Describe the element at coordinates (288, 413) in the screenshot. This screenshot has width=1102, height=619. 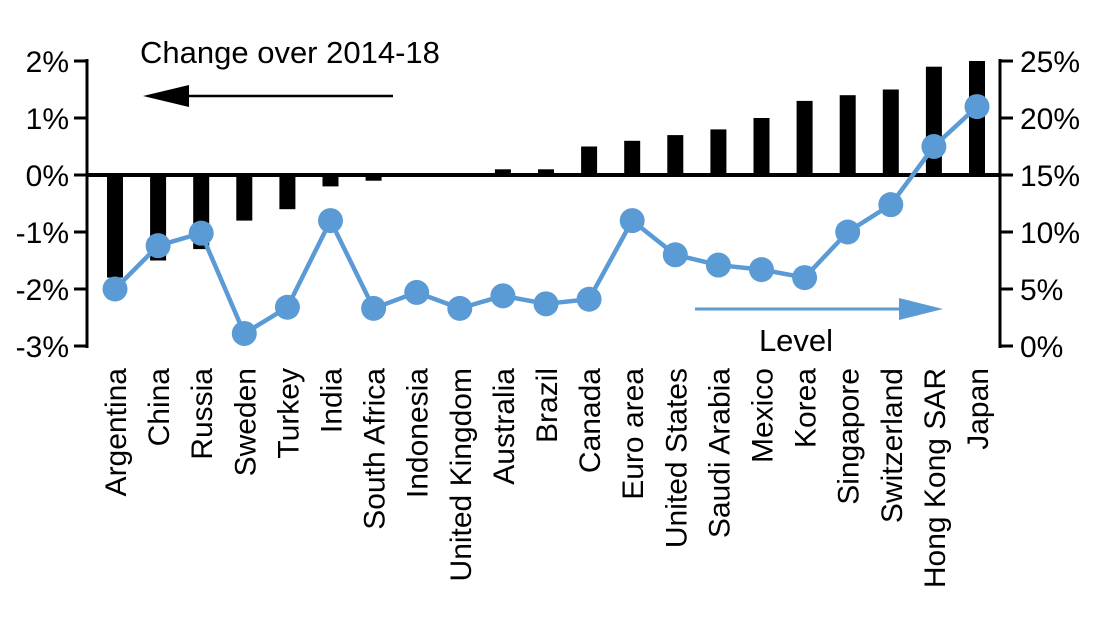
I see `category-label: Turkey` at that location.